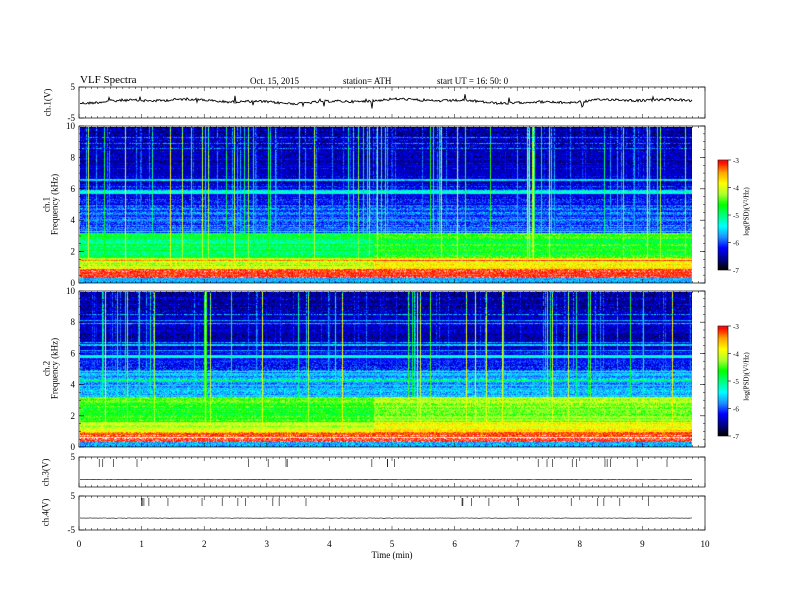 This screenshot has width=792, height=612. I want to click on x-tick-label: 6, so click(454, 544).